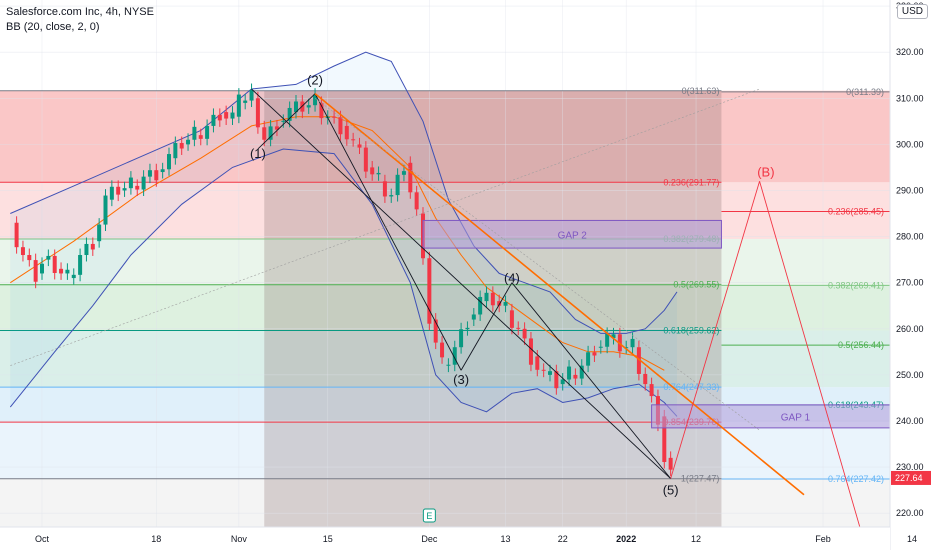 The image size is (932, 550). Describe the element at coordinates (856, 479) in the screenshot. I see `fib-level-label: 0.764(227.42)` at that location.